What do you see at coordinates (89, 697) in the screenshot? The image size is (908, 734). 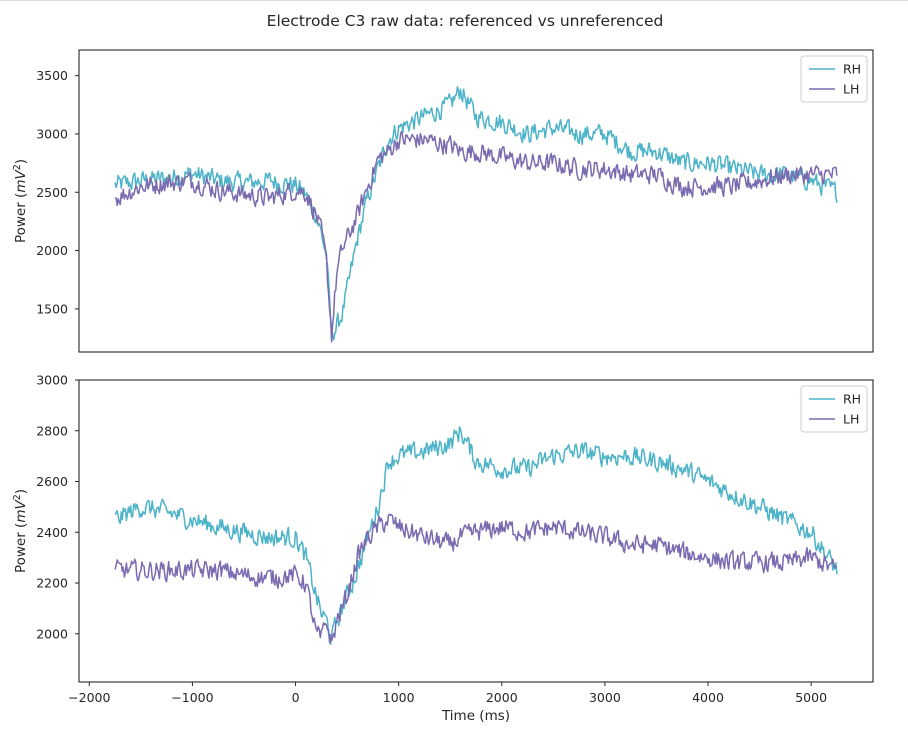 I see `x-tick-label: −2000` at bounding box center [89, 697].